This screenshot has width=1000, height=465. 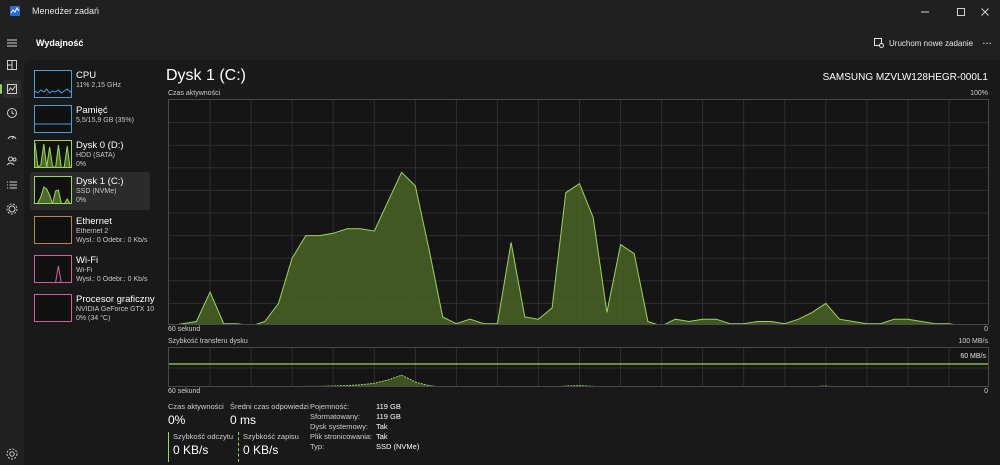 I want to click on device-detail: HDD (SATA), so click(x=96, y=155).